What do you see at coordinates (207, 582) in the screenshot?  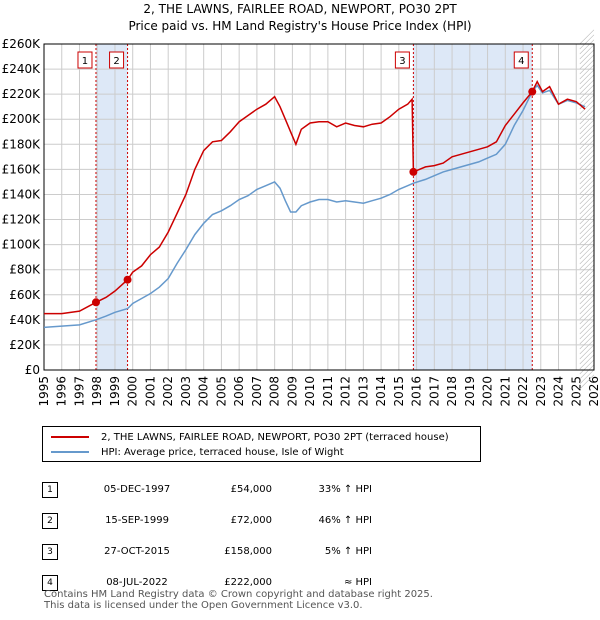 I see `table-row: 4 08-JUL-2022 £222,000 ≈ HPI` at bounding box center [207, 582].